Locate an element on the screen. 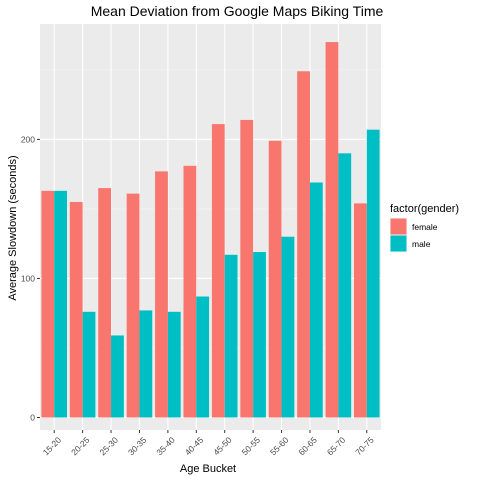  x-tick-label: 50-55 is located at coordinates (251, 446).